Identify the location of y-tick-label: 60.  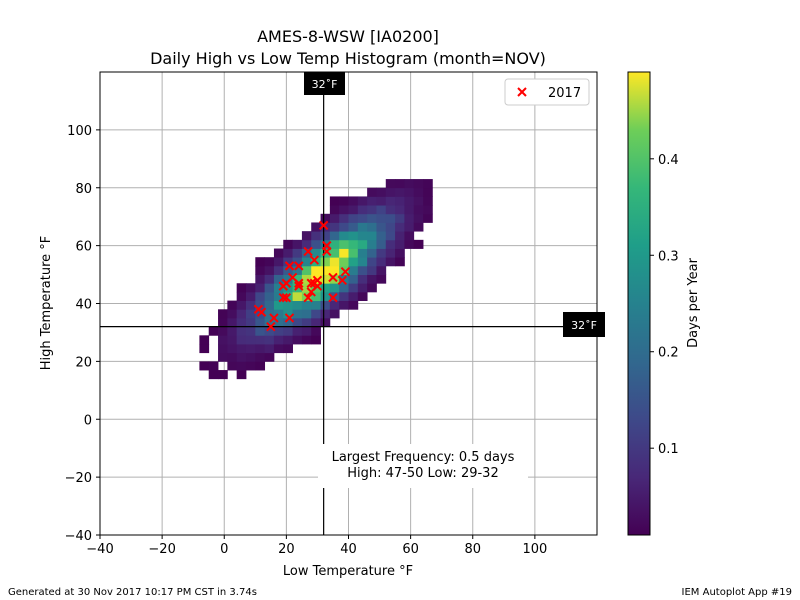
(83, 247).